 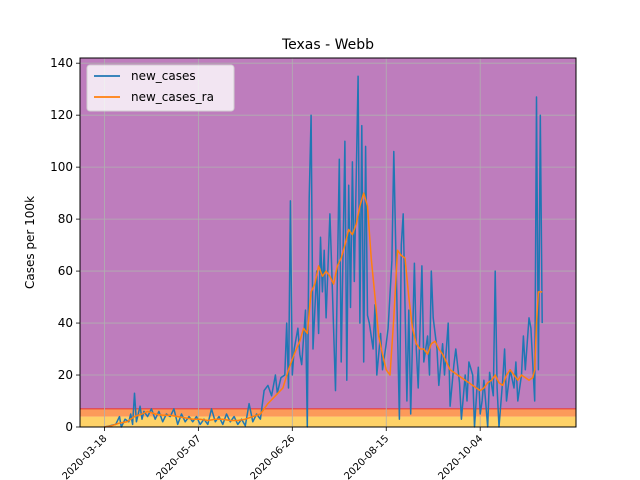 What do you see at coordinates (61, 167) in the screenshot?
I see `y-tick-label: 100` at bounding box center [61, 167].